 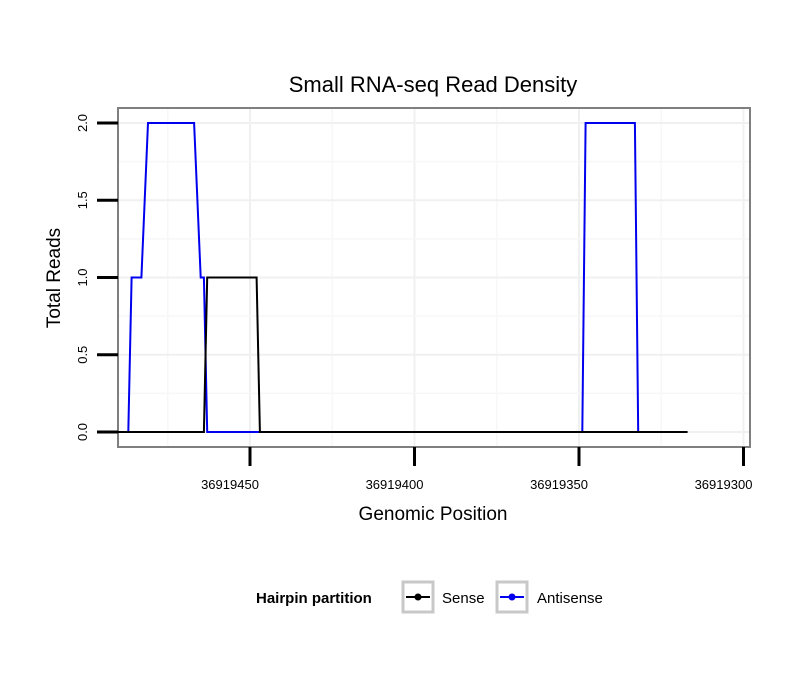 I want to click on y-tick-label-2: 1.0, so click(x=82, y=277).